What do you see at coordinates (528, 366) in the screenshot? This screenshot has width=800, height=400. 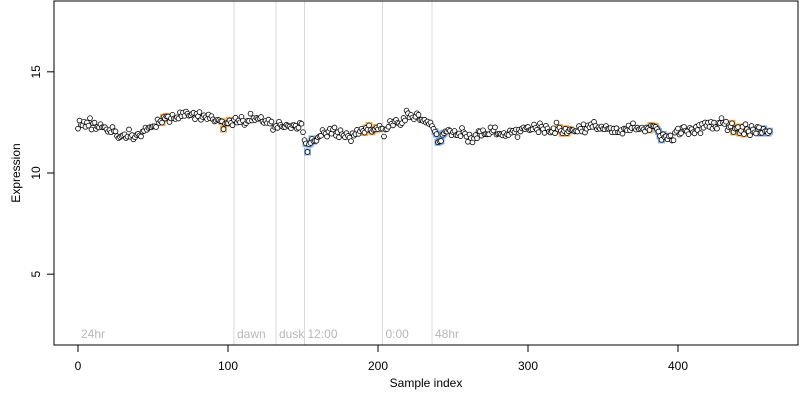 I see `x-tick-label: 300` at bounding box center [528, 366].